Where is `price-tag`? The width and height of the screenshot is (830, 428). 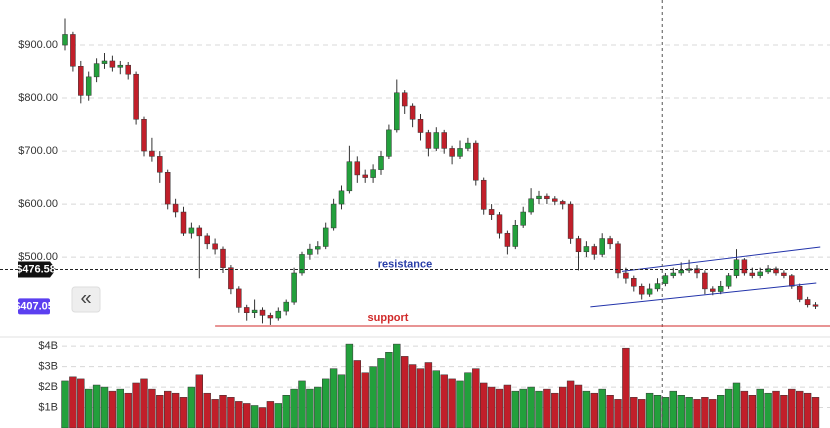 price-tag is located at coordinates (37, 269).